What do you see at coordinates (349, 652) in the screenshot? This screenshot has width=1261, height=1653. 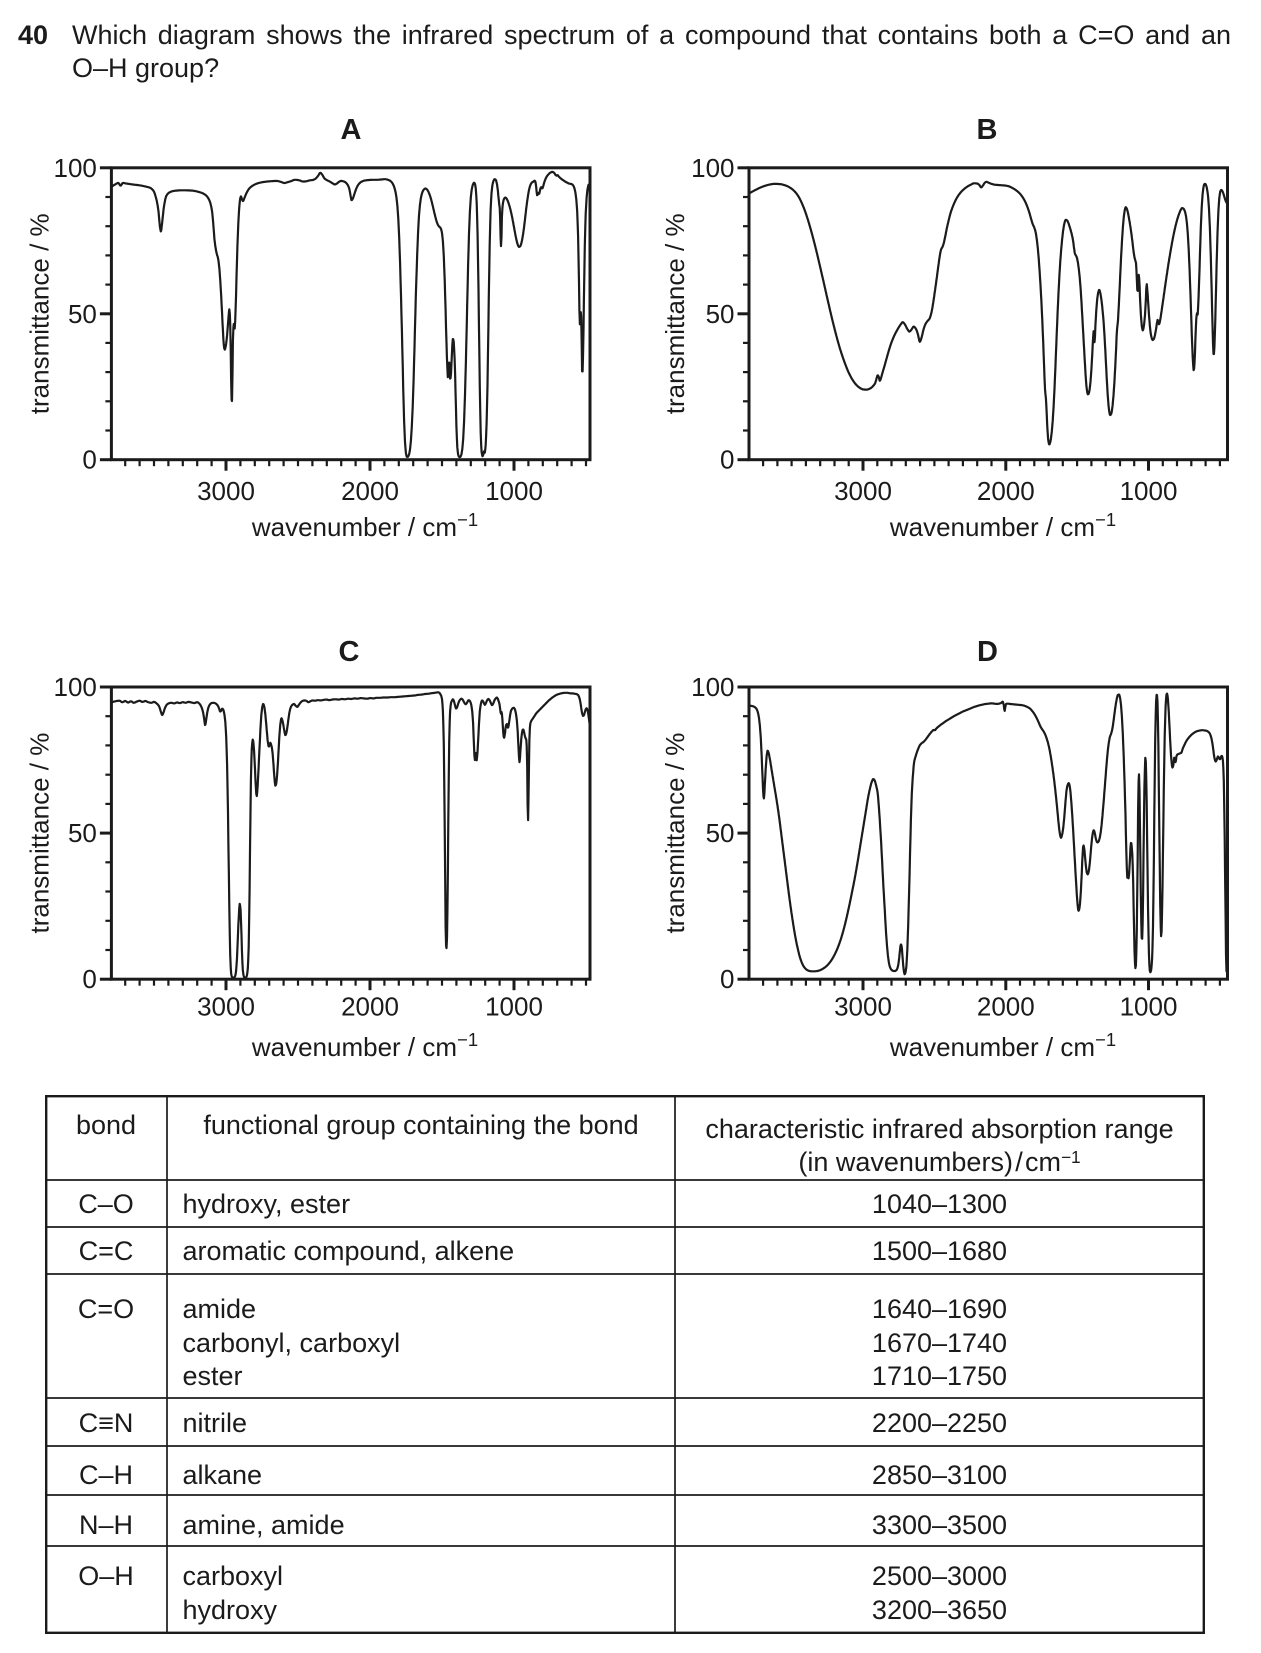 I see `svg-text: C` at bounding box center [349, 652].